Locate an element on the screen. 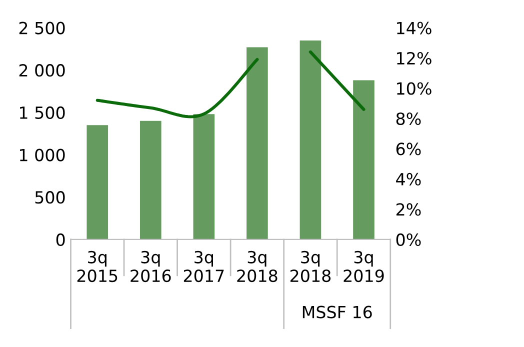 Image resolution: width=524 pixels, height=347 pixels. text: MSSF 16 is located at coordinates (337, 312).